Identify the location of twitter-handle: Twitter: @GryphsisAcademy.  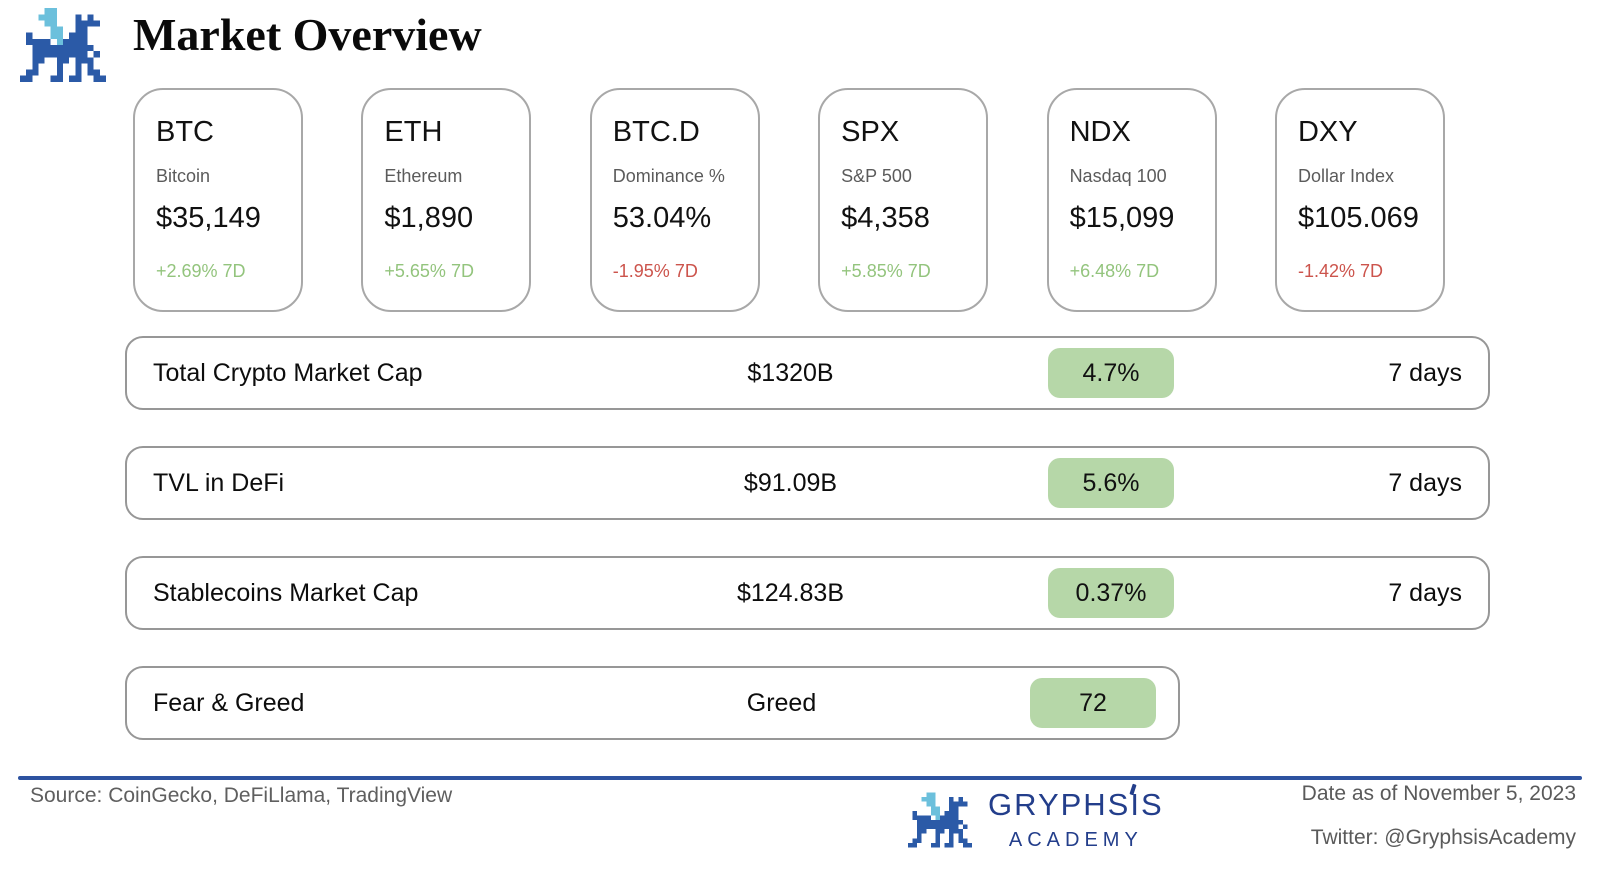
(1443, 837).